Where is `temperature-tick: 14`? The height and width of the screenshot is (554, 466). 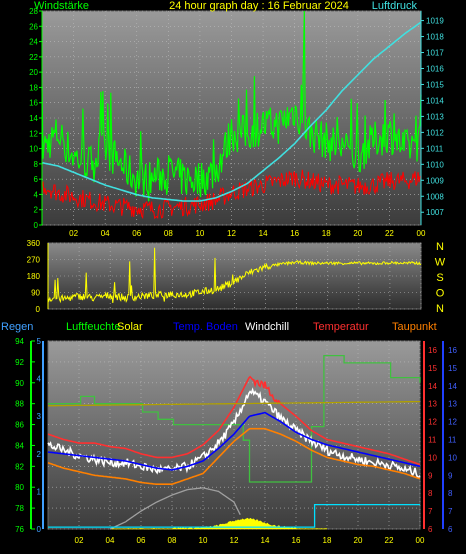
temperature-tick: 14 is located at coordinates (432, 386).